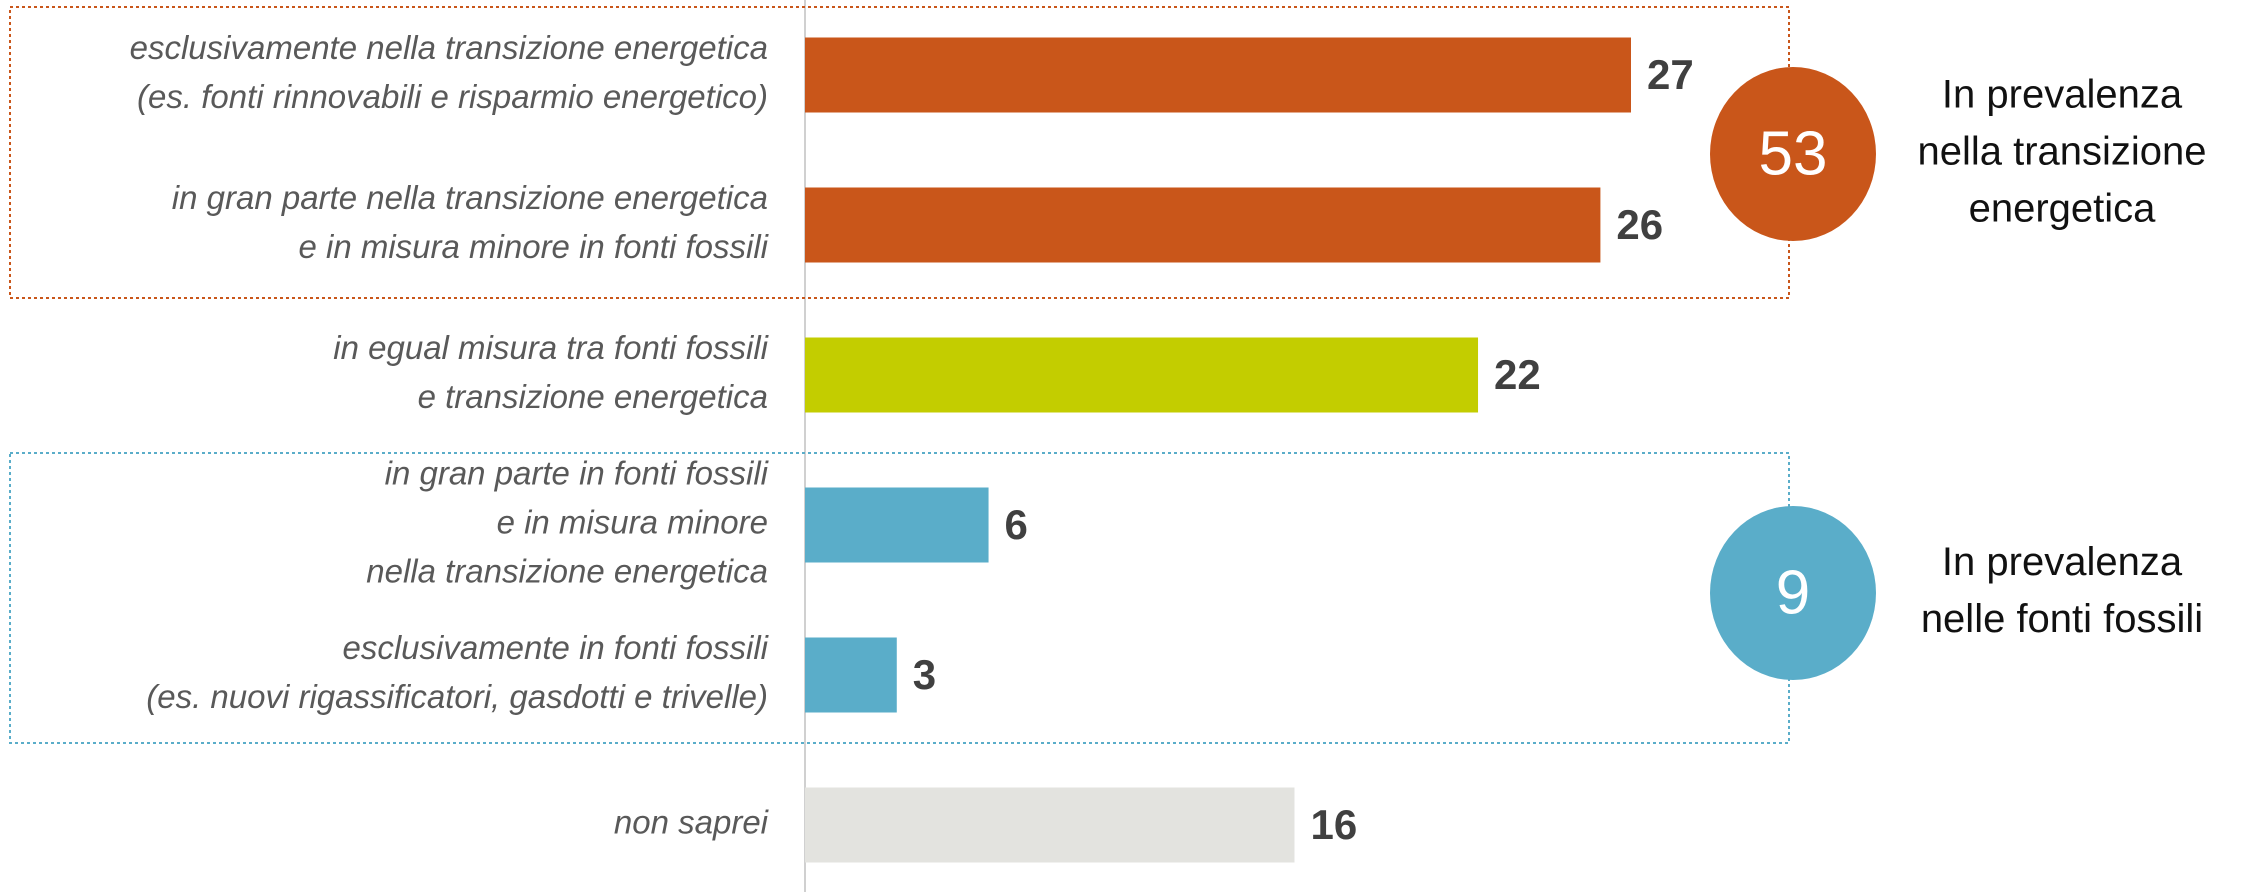  What do you see at coordinates (632, 522) in the screenshot?
I see `category-label: e in misura minore` at bounding box center [632, 522].